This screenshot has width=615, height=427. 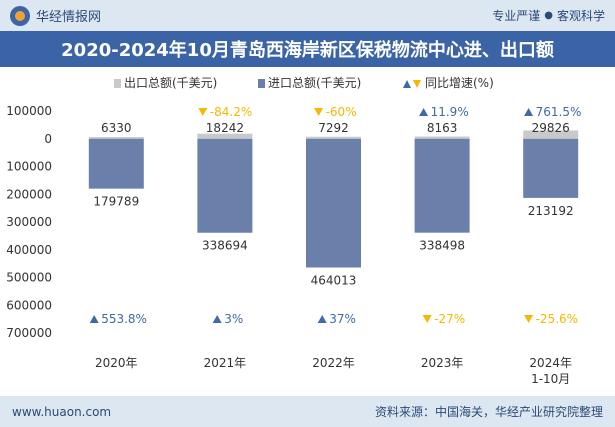 I want to click on x-category-label: 2024年, so click(x=550, y=363).